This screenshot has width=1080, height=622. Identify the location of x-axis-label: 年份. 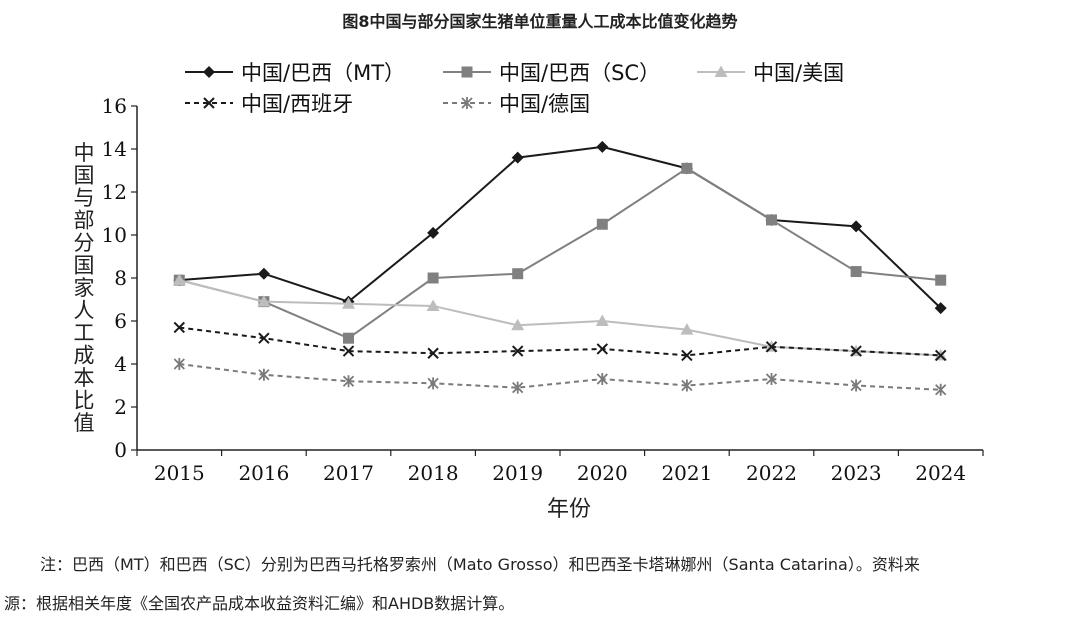
(569, 509).